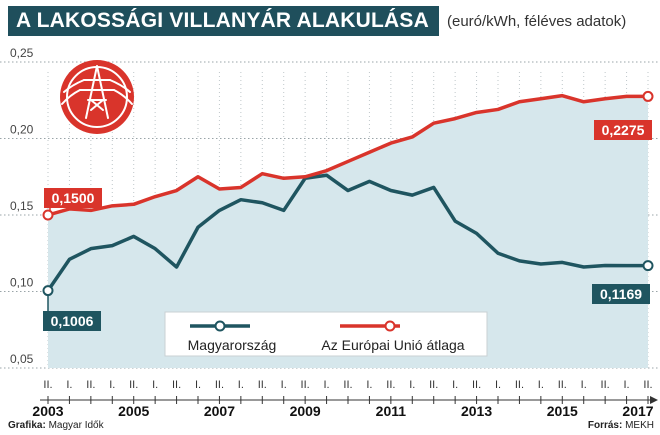 This screenshot has height=435, width=660. I want to click on hungary-end-label-text: 0,1169, so click(621, 294).